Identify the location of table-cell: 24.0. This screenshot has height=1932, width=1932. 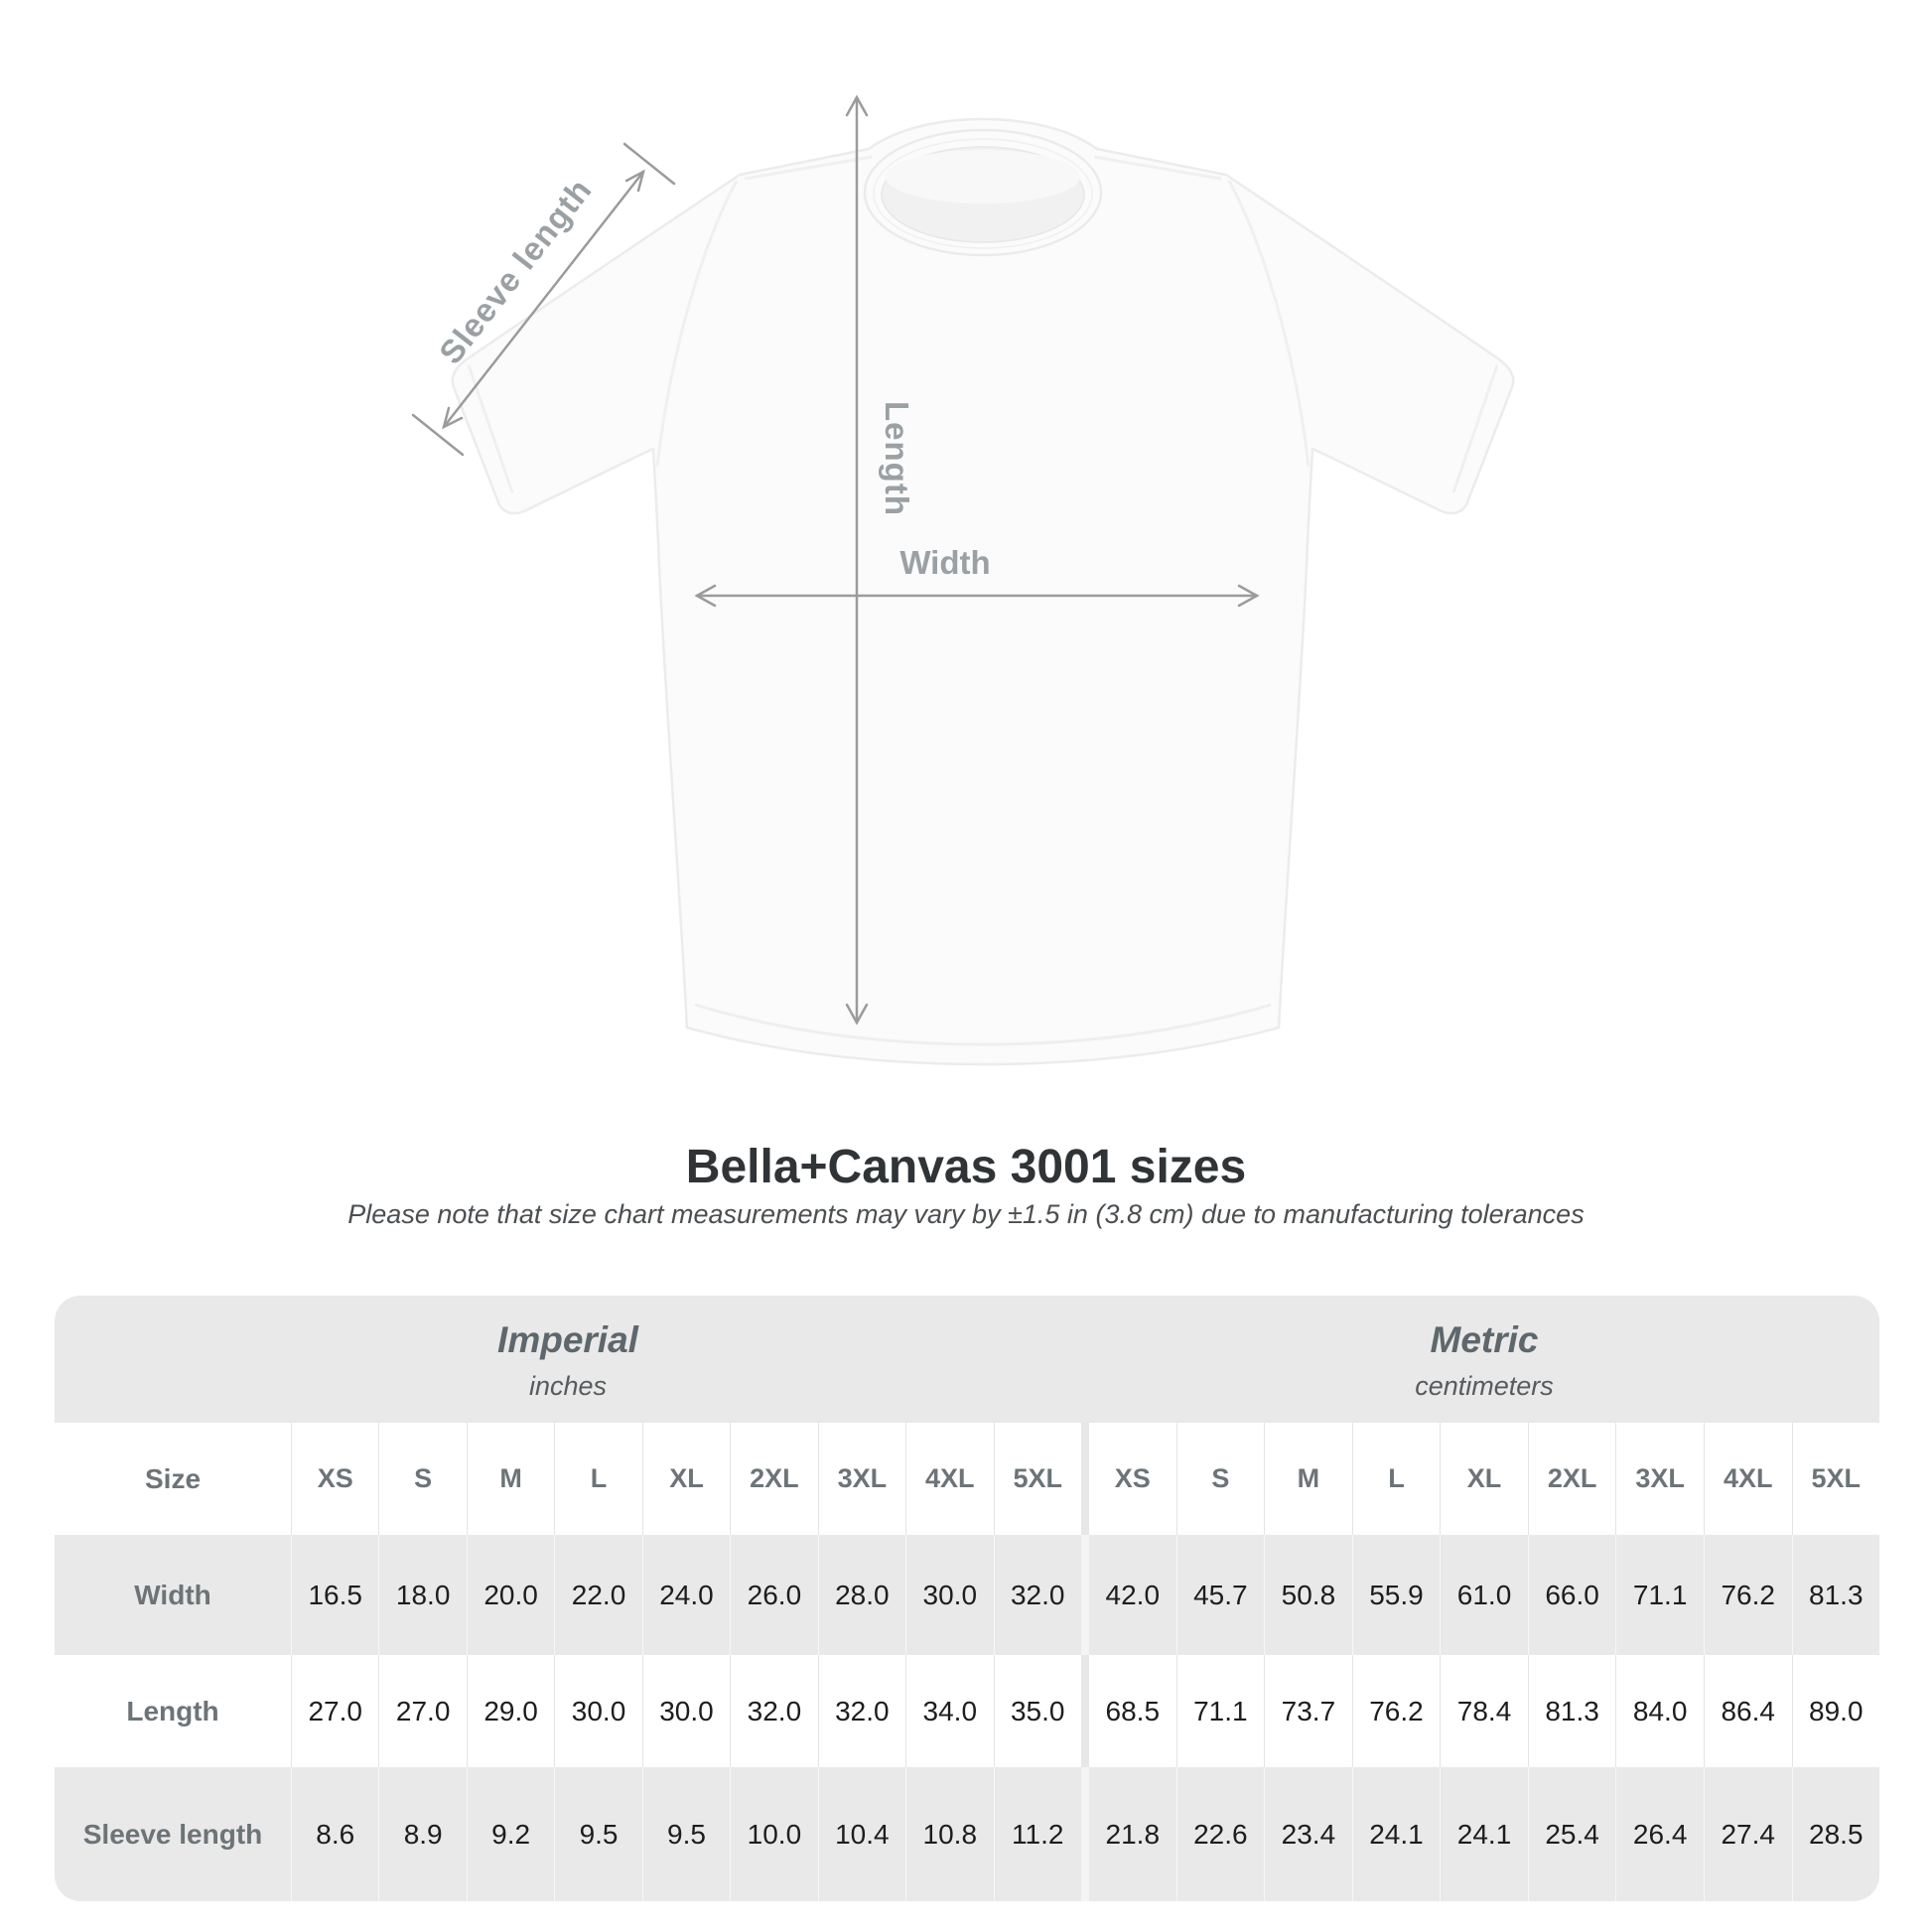
(686, 1595).